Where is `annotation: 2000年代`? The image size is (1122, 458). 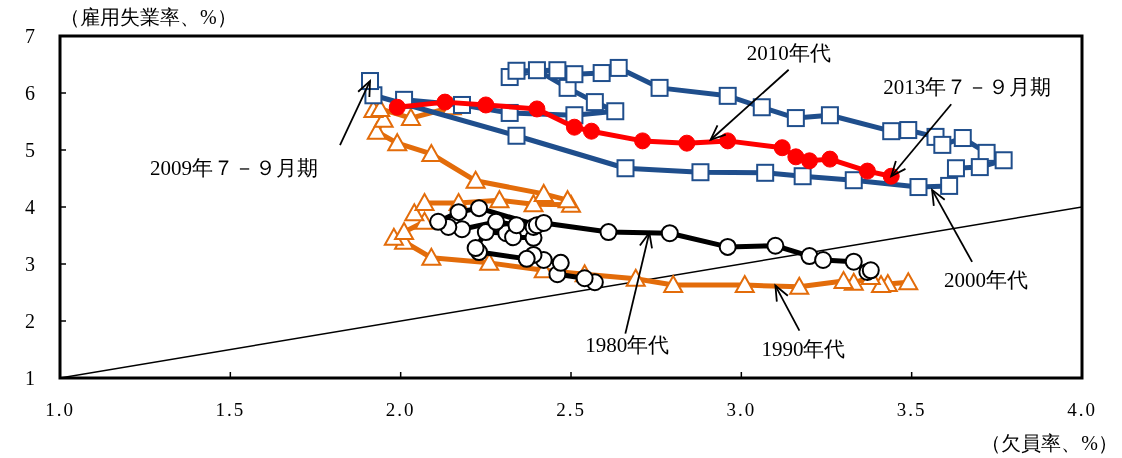
annotation: 2000年代 is located at coordinates (986, 279).